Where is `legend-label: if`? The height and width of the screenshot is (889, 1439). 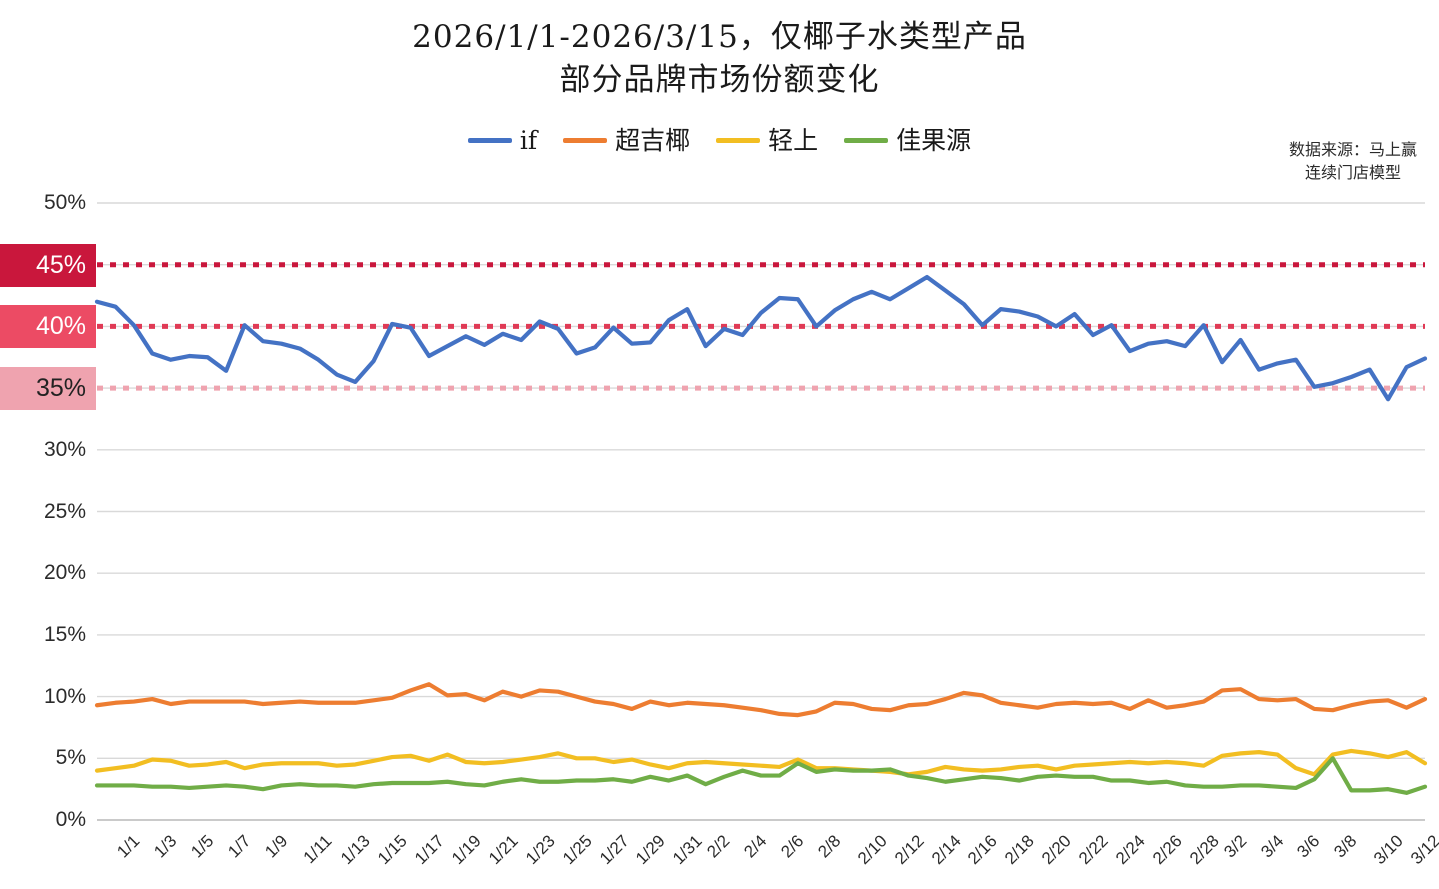
legend-label: if is located at coordinates (528, 140).